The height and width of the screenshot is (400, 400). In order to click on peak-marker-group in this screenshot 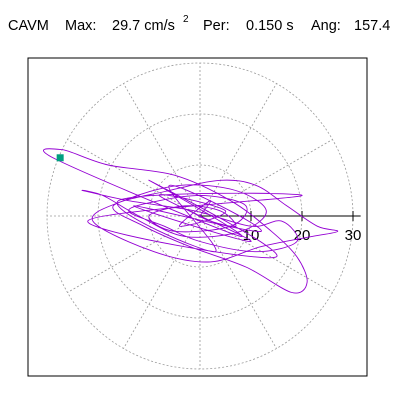, I will do `click(60, 158)`.